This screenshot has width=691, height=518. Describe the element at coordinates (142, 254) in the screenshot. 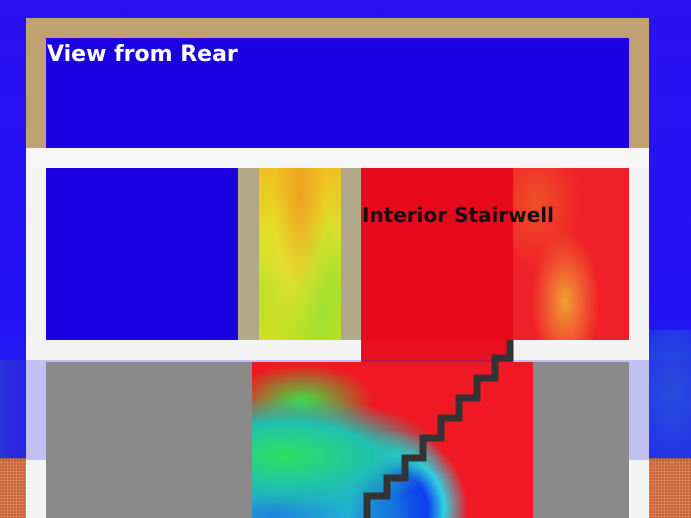

I see `upper-left-room` at that location.